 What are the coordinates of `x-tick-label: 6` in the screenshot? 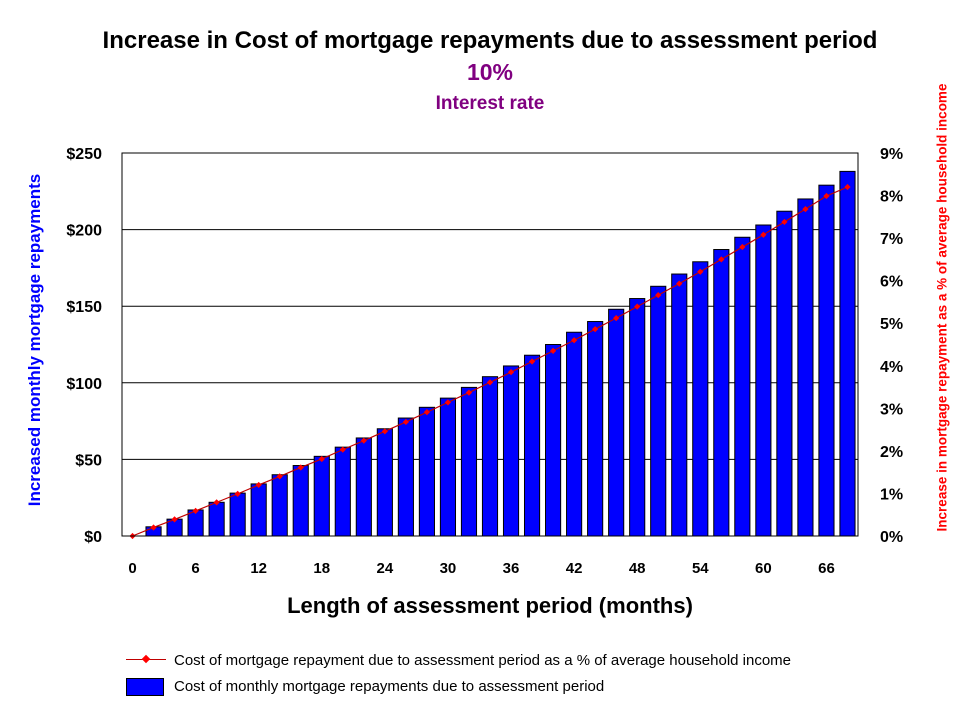 It's located at (195, 568).